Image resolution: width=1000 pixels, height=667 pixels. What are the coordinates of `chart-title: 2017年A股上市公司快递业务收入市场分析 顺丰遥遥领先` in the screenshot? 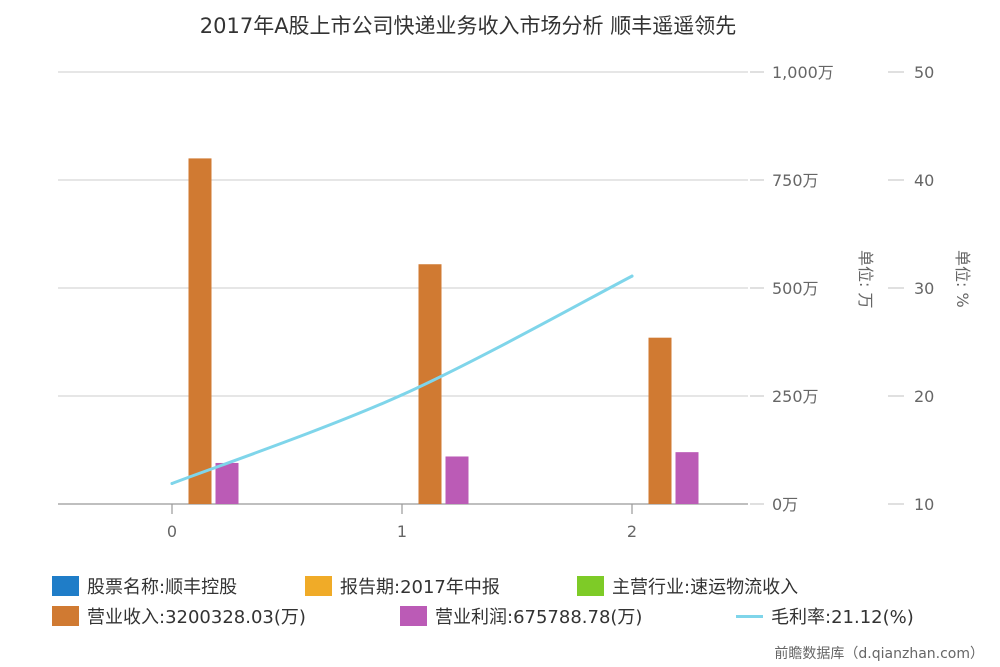 It's located at (468, 26).